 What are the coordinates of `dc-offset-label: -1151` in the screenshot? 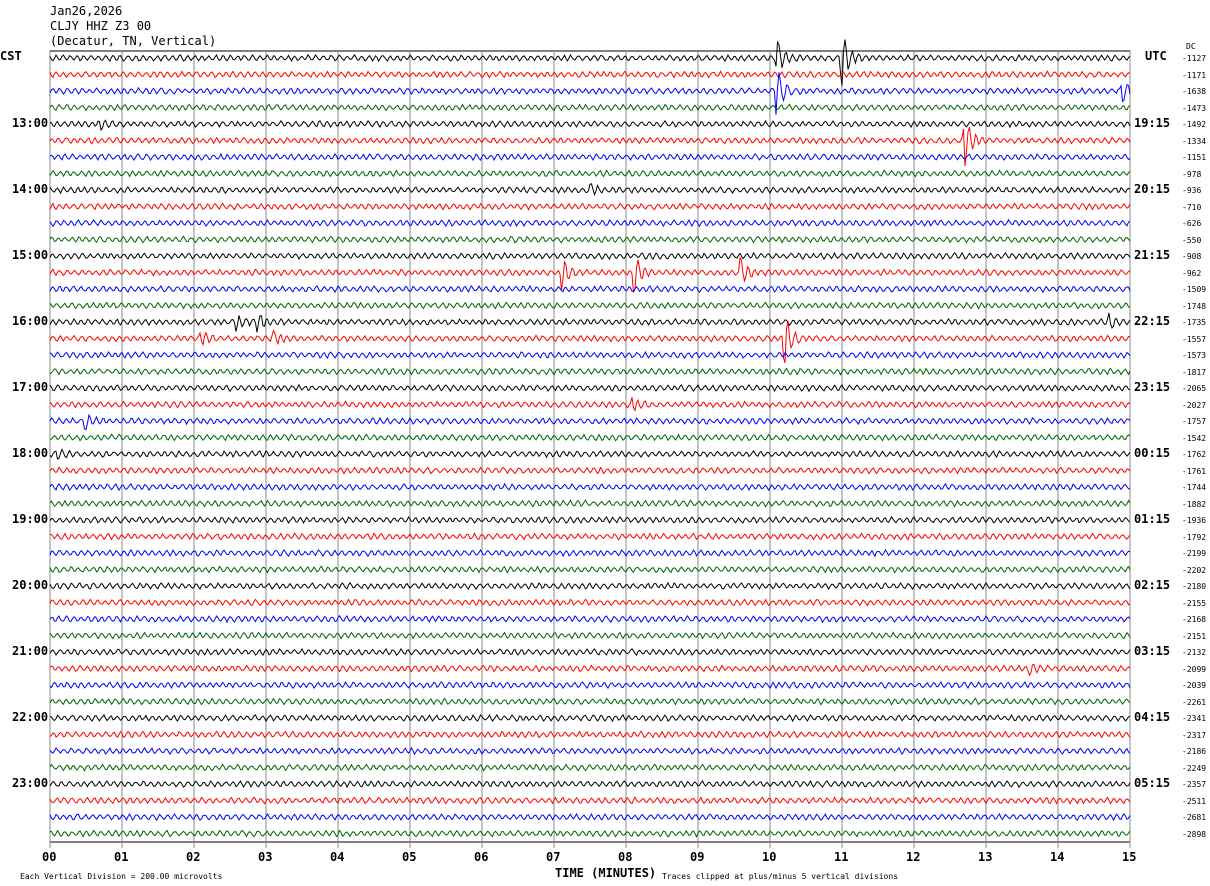 It's located at (1194, 157).